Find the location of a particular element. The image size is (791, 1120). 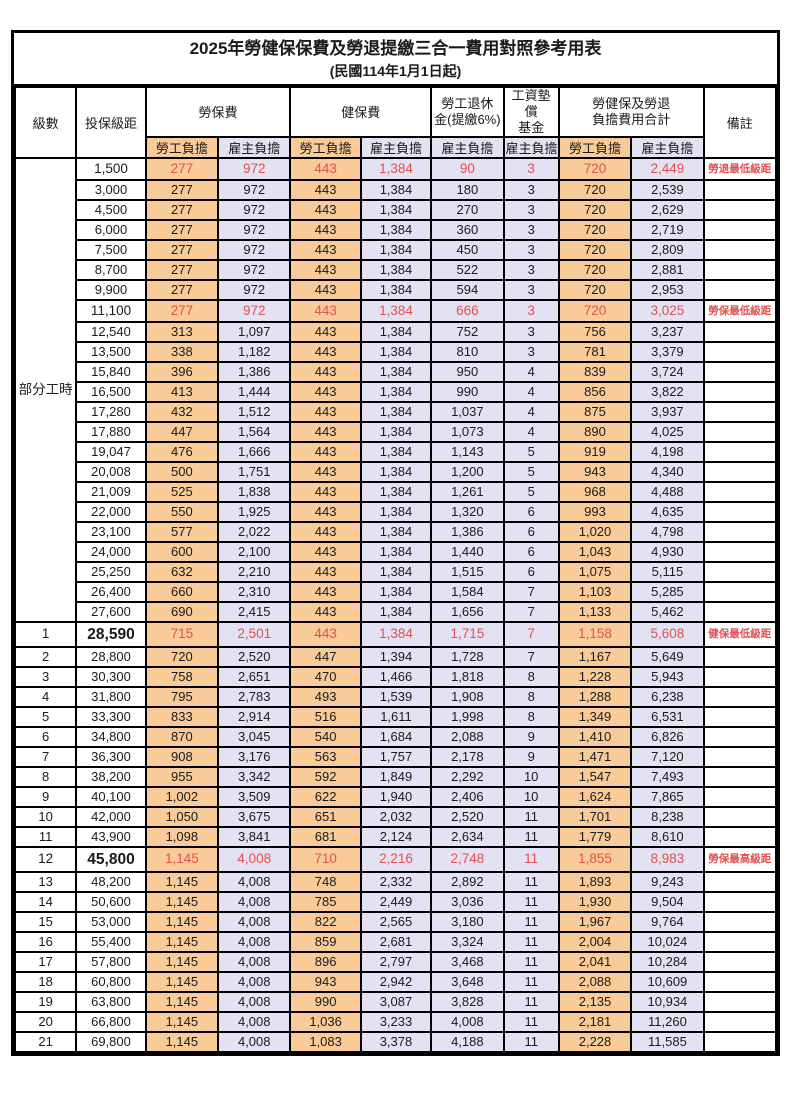

pension-employer-cell: 1,715 is located at coordinates (467, 635).